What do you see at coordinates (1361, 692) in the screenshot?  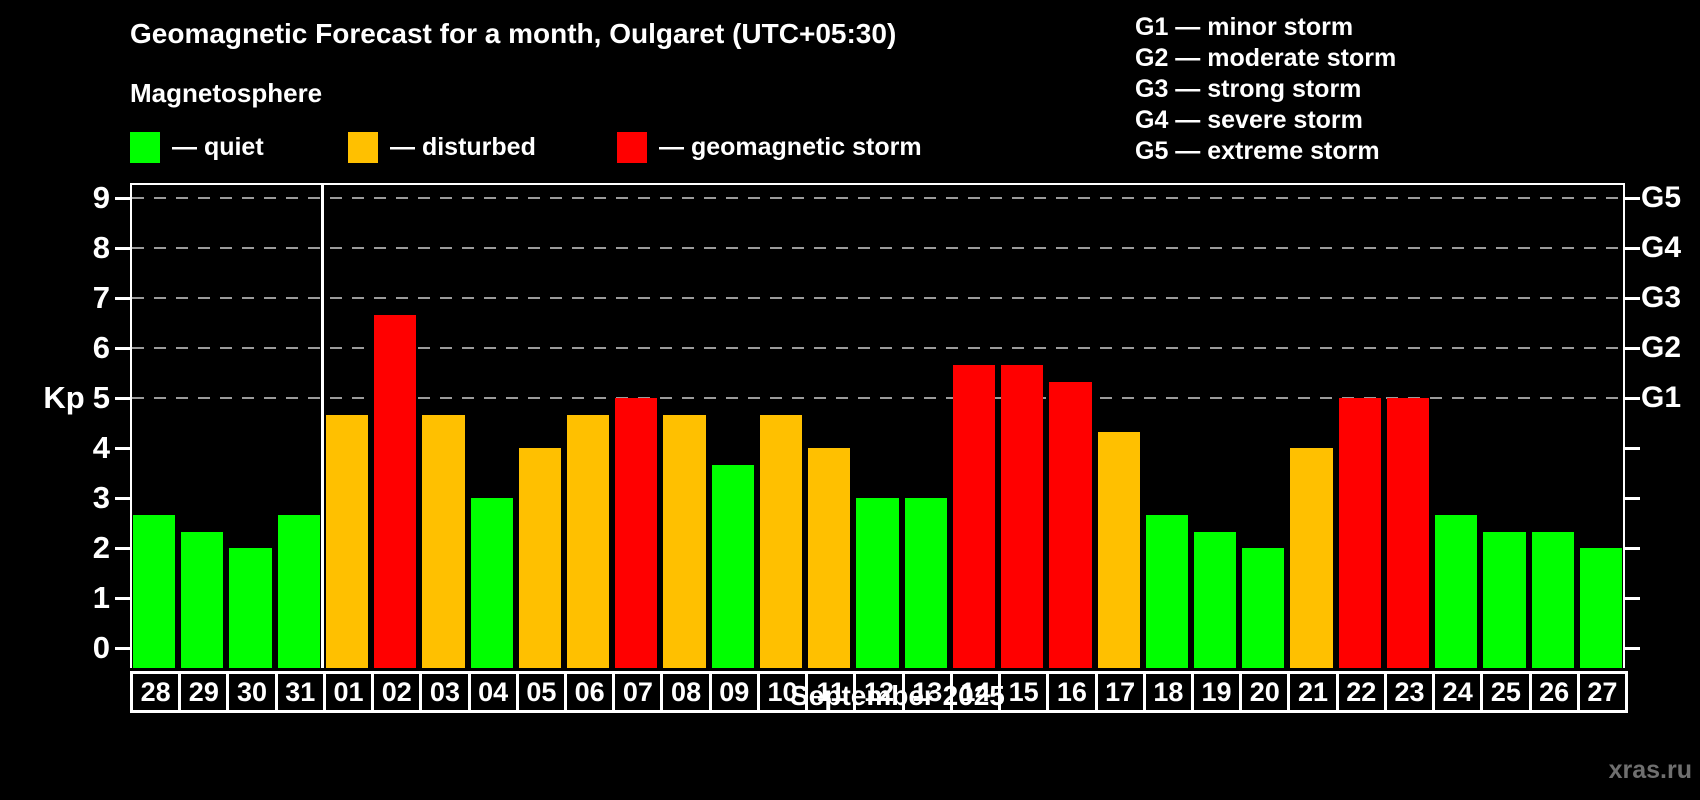 I see `day-label-22: 22` at bounding box center [1361, 692].